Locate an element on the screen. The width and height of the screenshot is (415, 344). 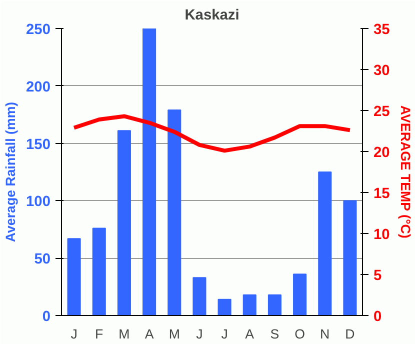
x-tick-label: O is located at coordinates (299, 334).